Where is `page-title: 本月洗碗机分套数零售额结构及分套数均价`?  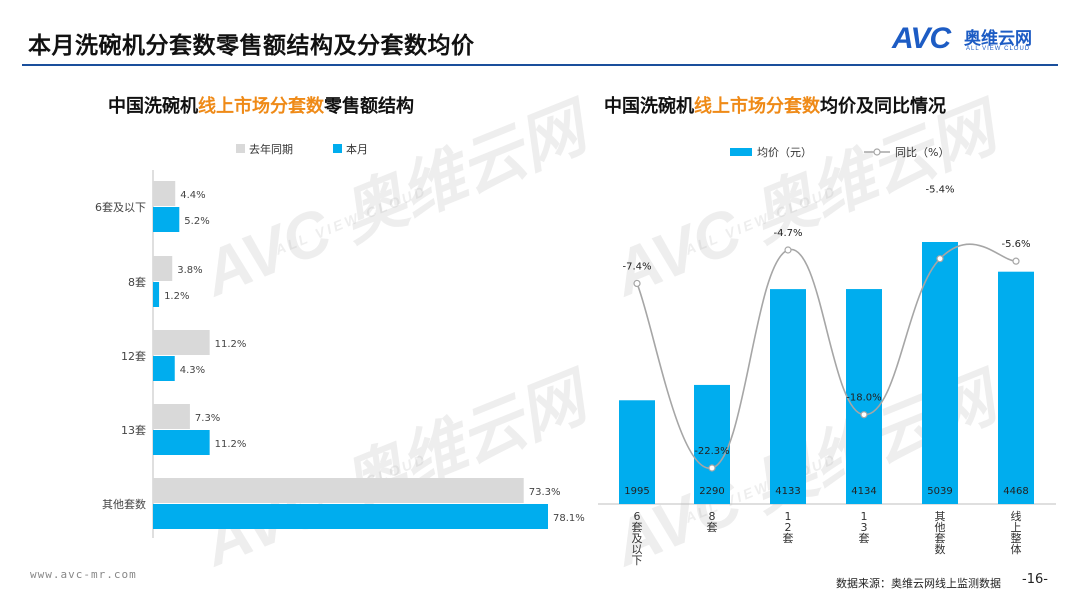 page-title: 本月洗碗机分套数零售额结构及分套数均价 is located at coordinates (251, 46).